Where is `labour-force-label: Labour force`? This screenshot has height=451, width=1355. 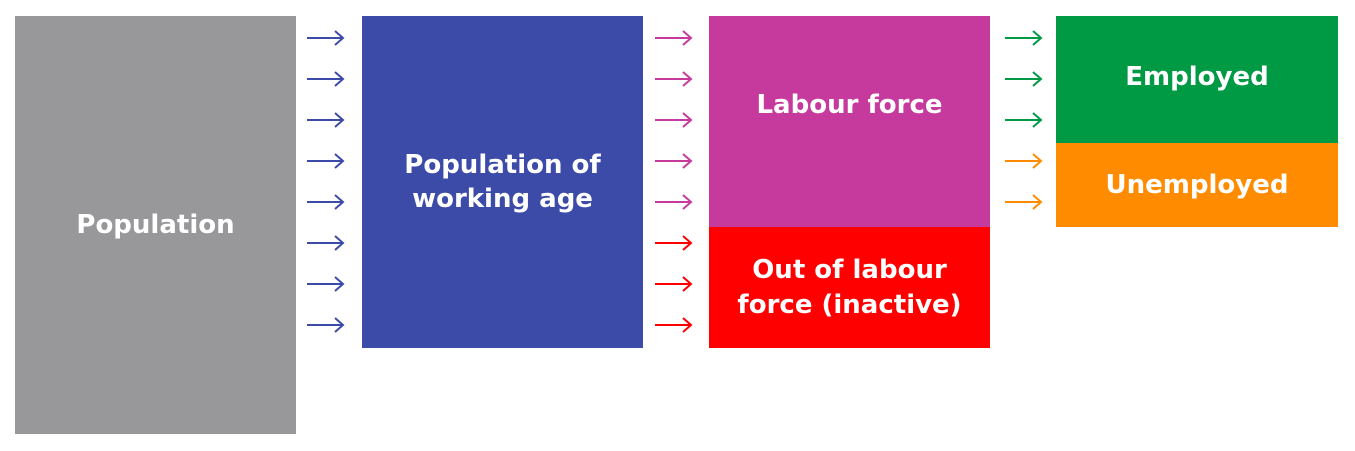 labour-force-label: Labour force is located at coordinates (849, 105).